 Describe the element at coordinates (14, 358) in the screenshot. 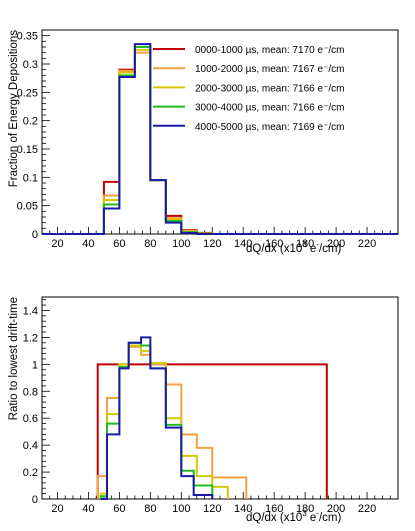

I see `y-axis-label: Ratio to lowest drift-time` at that location.